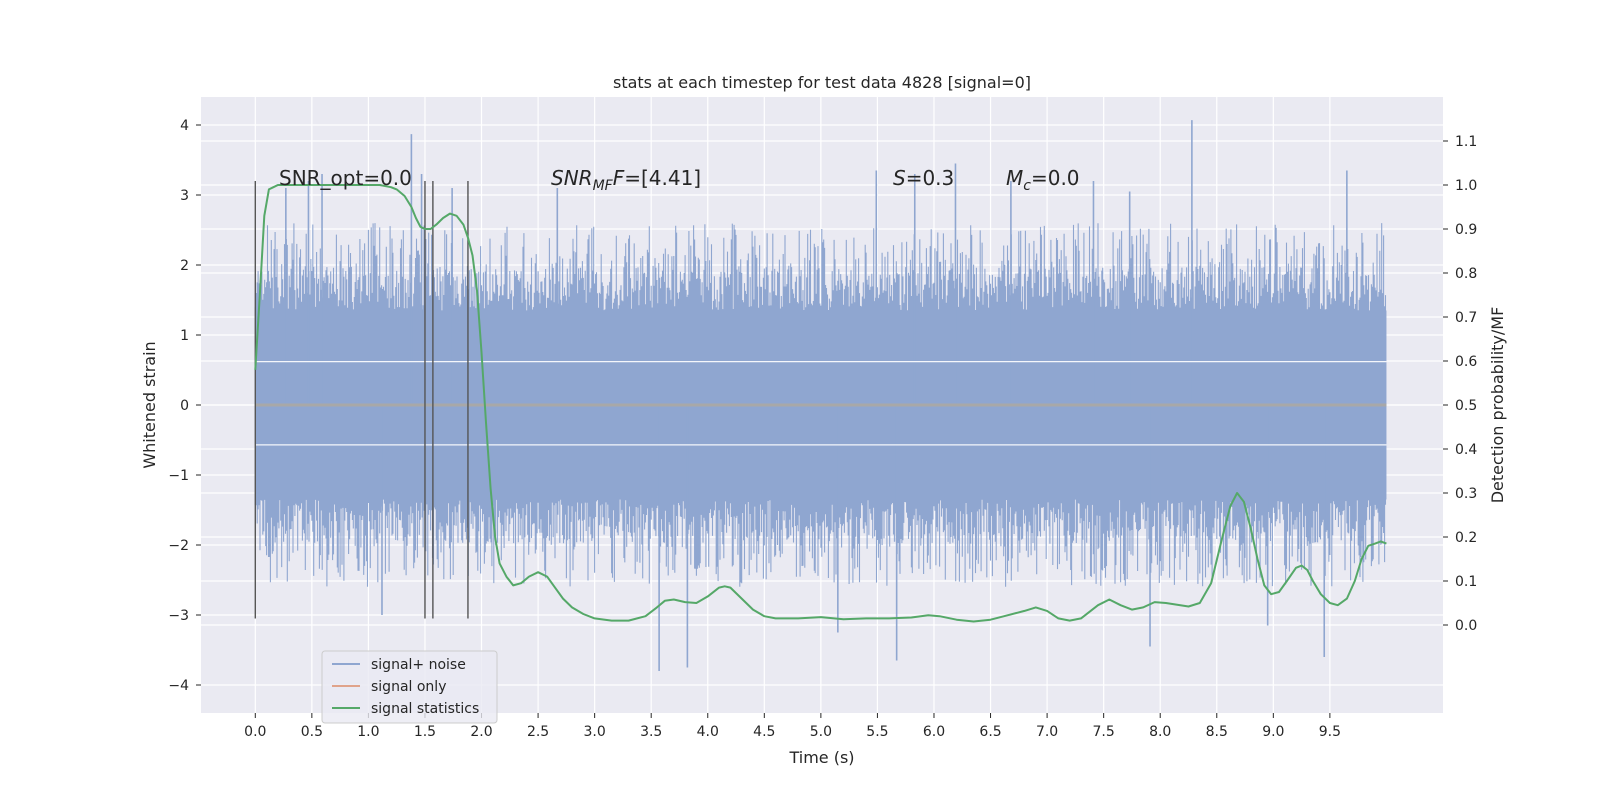 The image size is (1600, 804). What do you see at coordinates (538, 732) in the screenshot?
I see `x-tick-label: 2.5` at bounding box center [538, 732].